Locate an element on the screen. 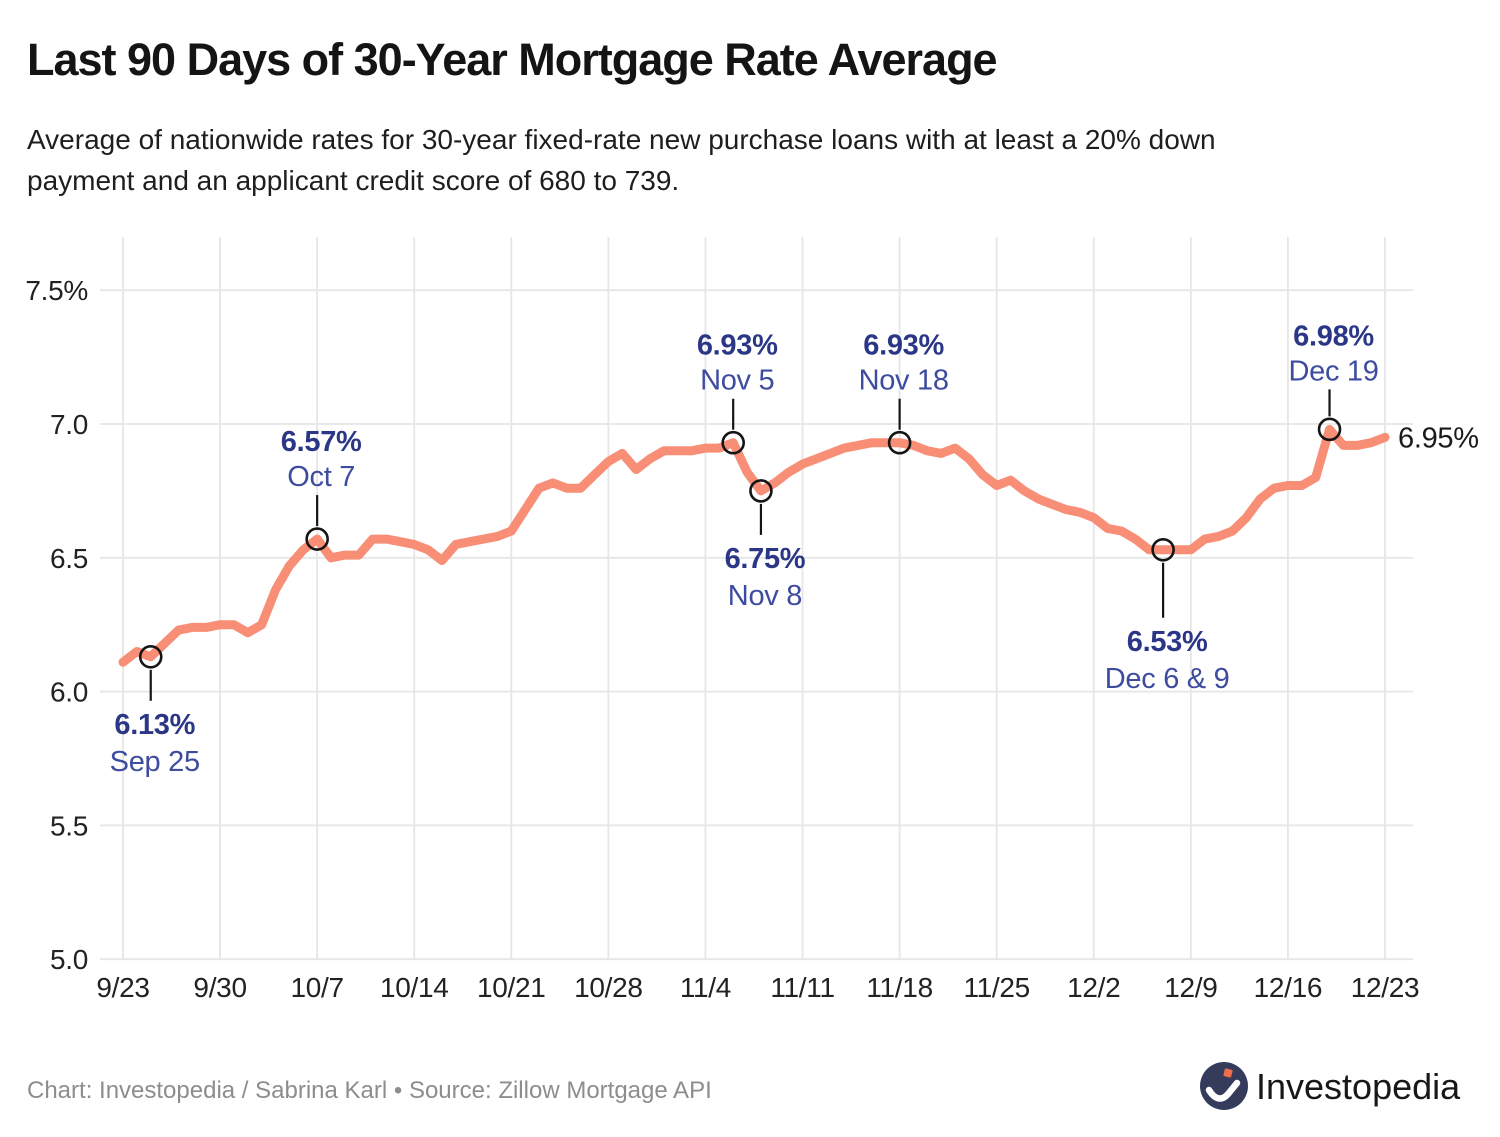 Image resolution: width=1500 pixels, height=1137 pixels. annotation-value: 6.53% is located at coordinates (1167, 642).